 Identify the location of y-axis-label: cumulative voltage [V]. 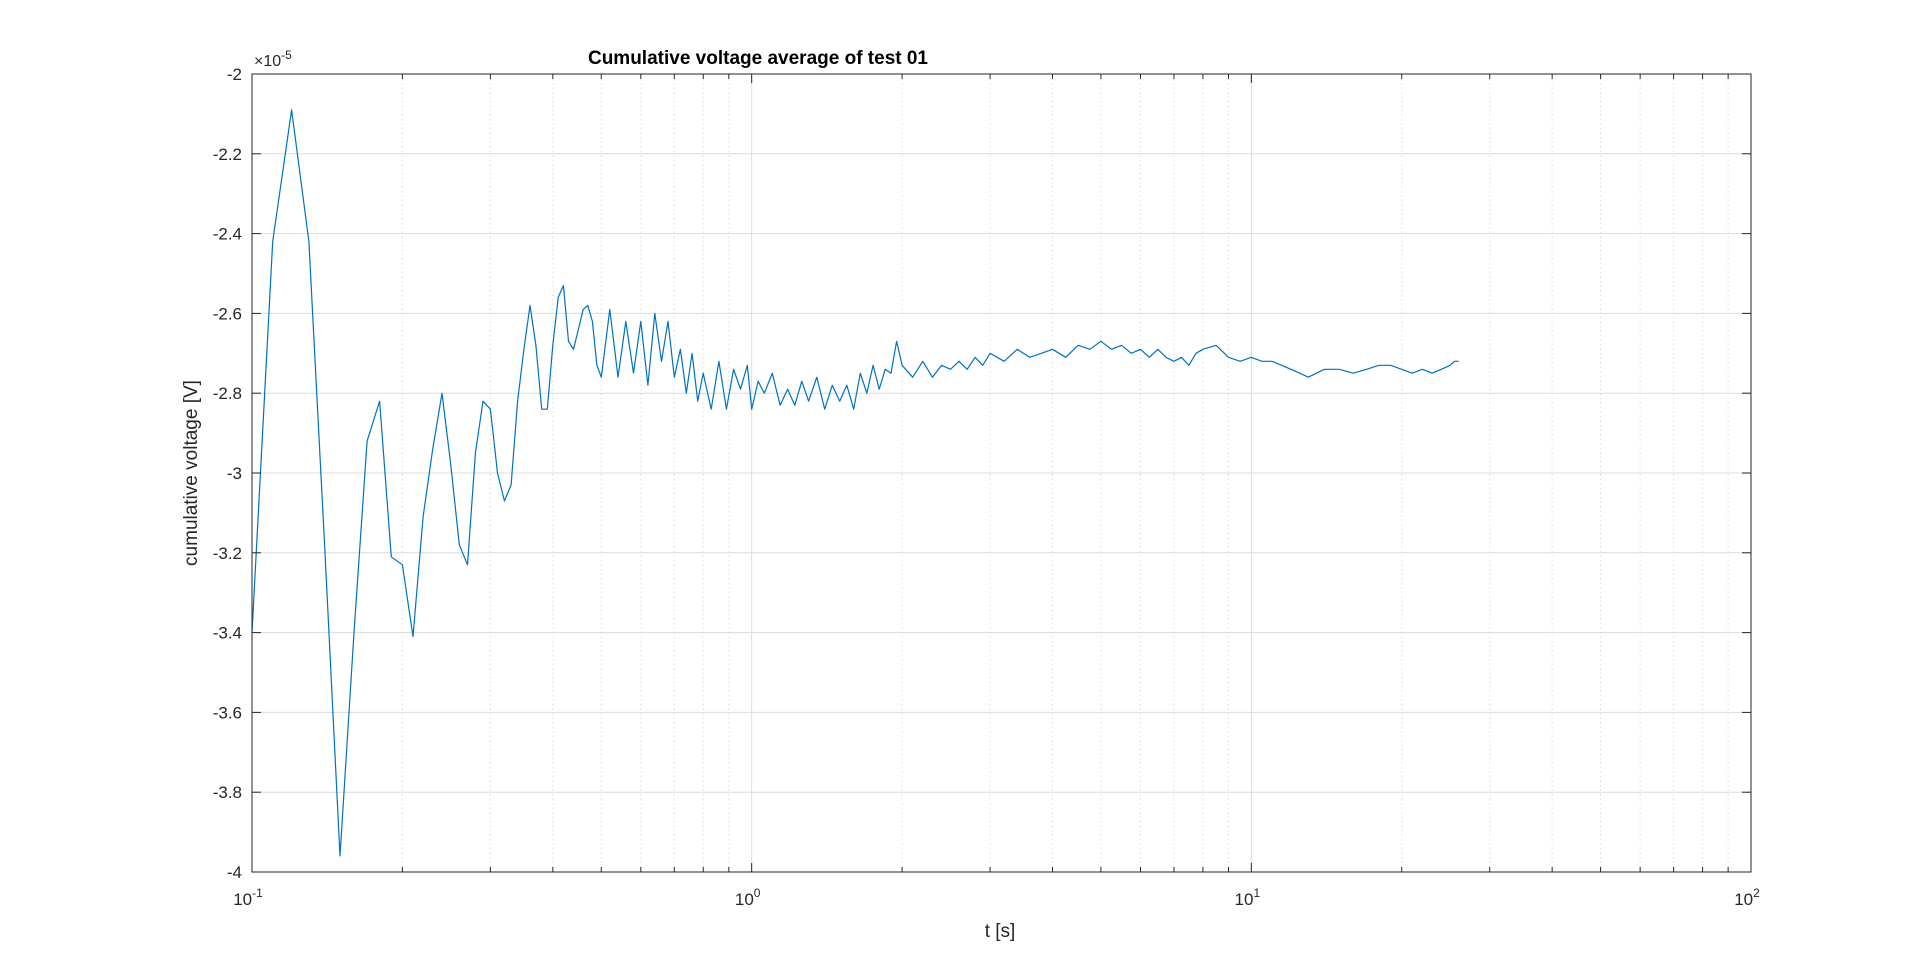
(191, 473).